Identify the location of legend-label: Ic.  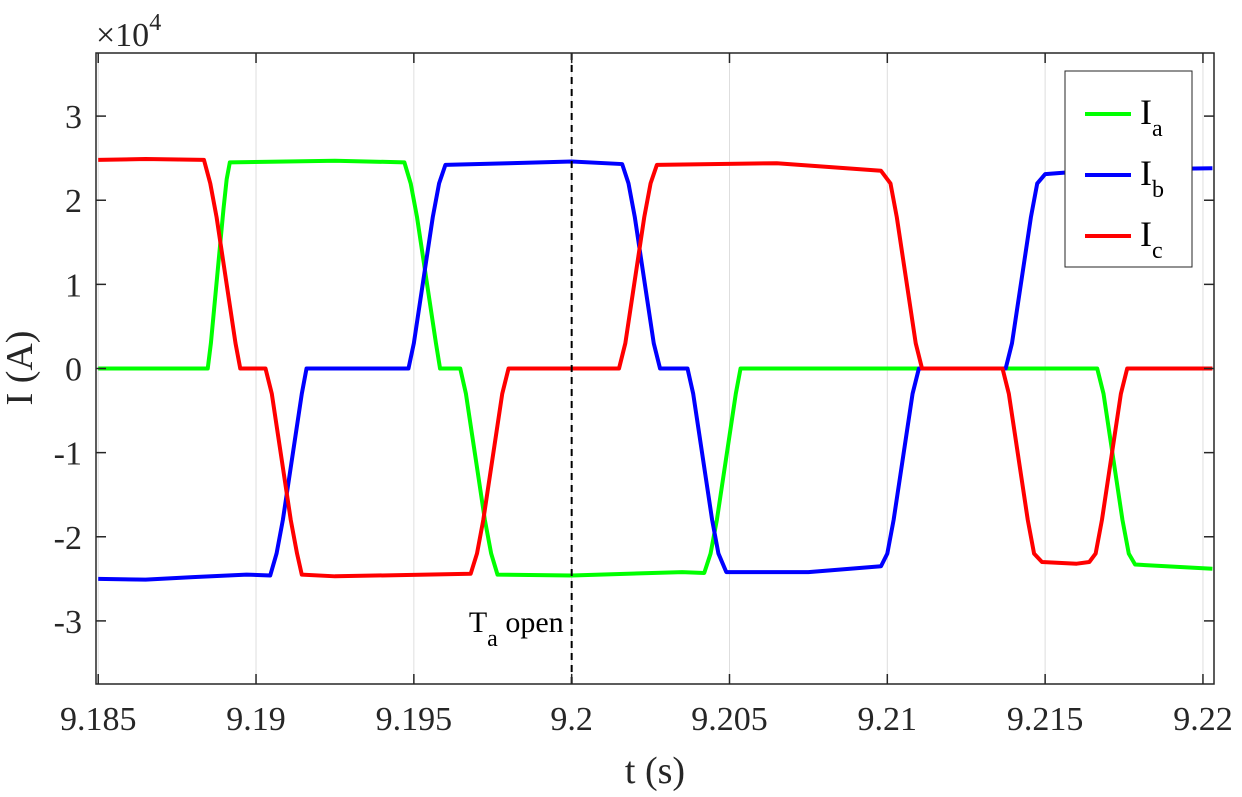
(1151, 239).